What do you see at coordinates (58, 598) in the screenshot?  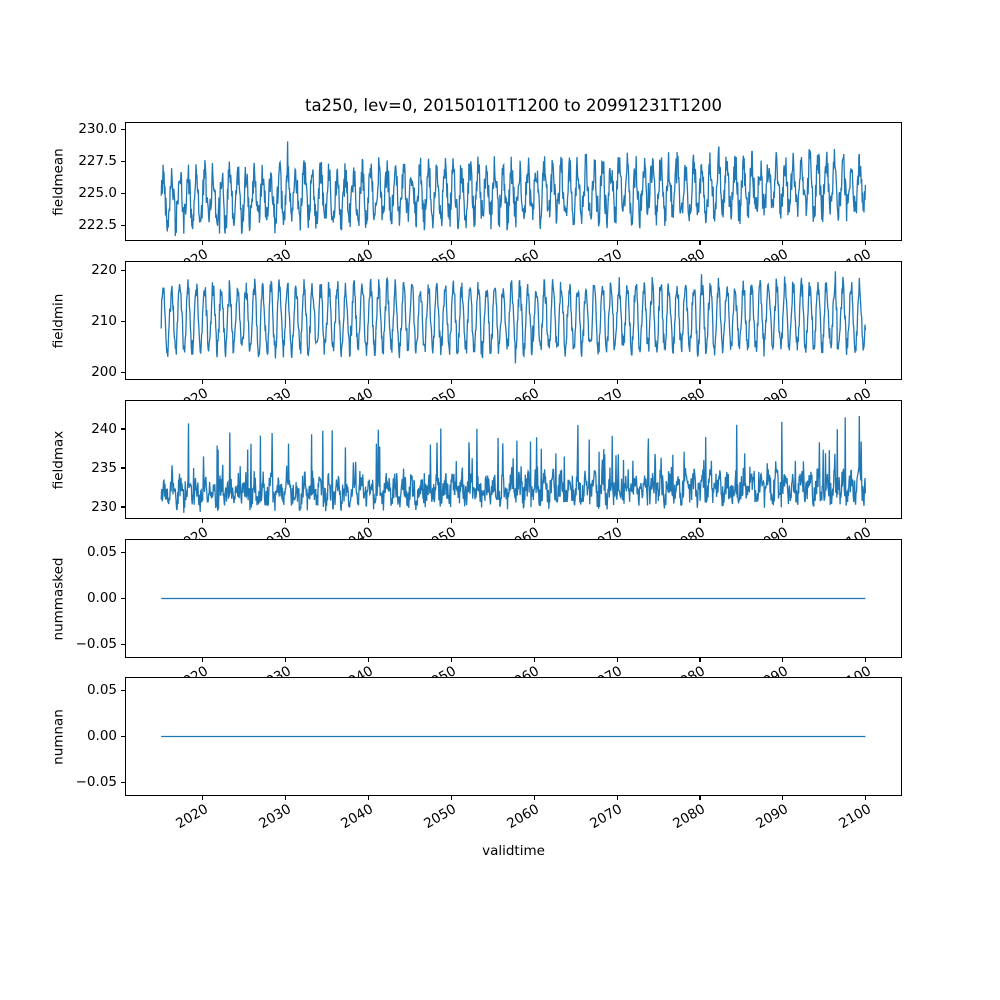 I see `y-axis-label-nummasked: nummasked` at bounding box center [58, 598].